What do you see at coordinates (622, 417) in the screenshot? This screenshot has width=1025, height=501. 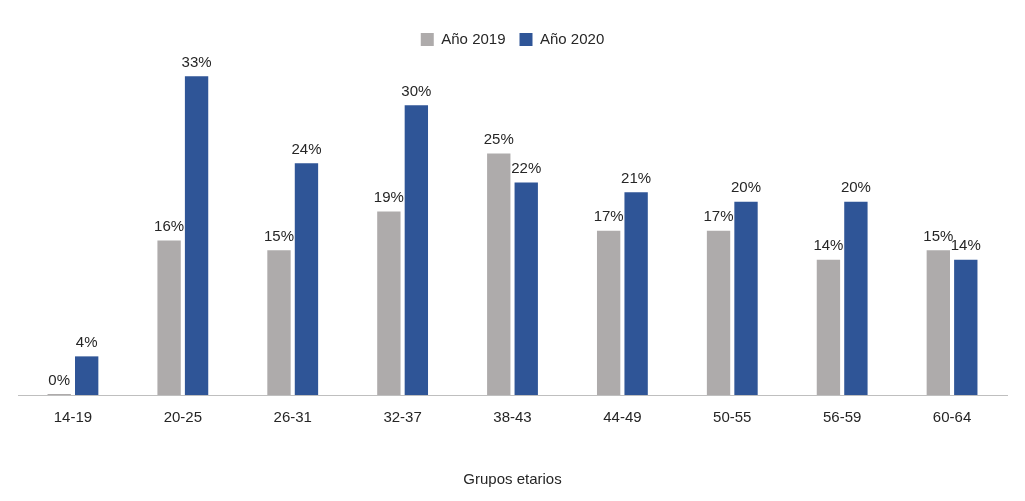 I see `x-tick-label: 44-49` at bounding box center [622, 417].